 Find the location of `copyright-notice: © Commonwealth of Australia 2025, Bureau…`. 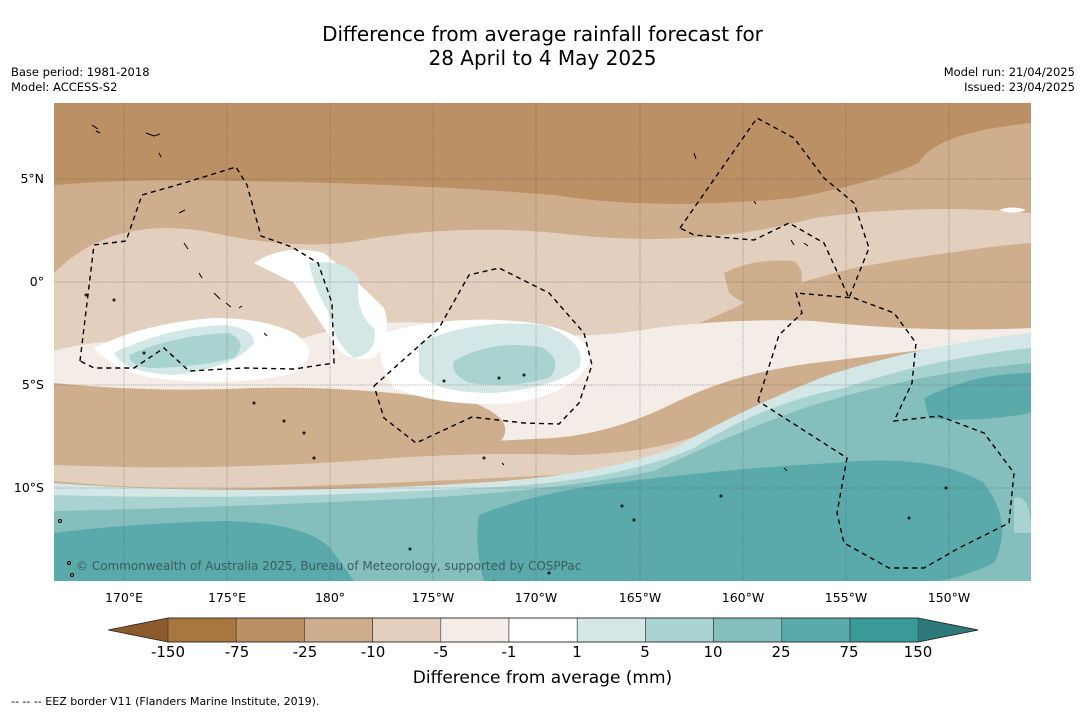

copyright-notice: © Commonwealth of Australia 2025, Bureau… is located at coordinates (329, 566).